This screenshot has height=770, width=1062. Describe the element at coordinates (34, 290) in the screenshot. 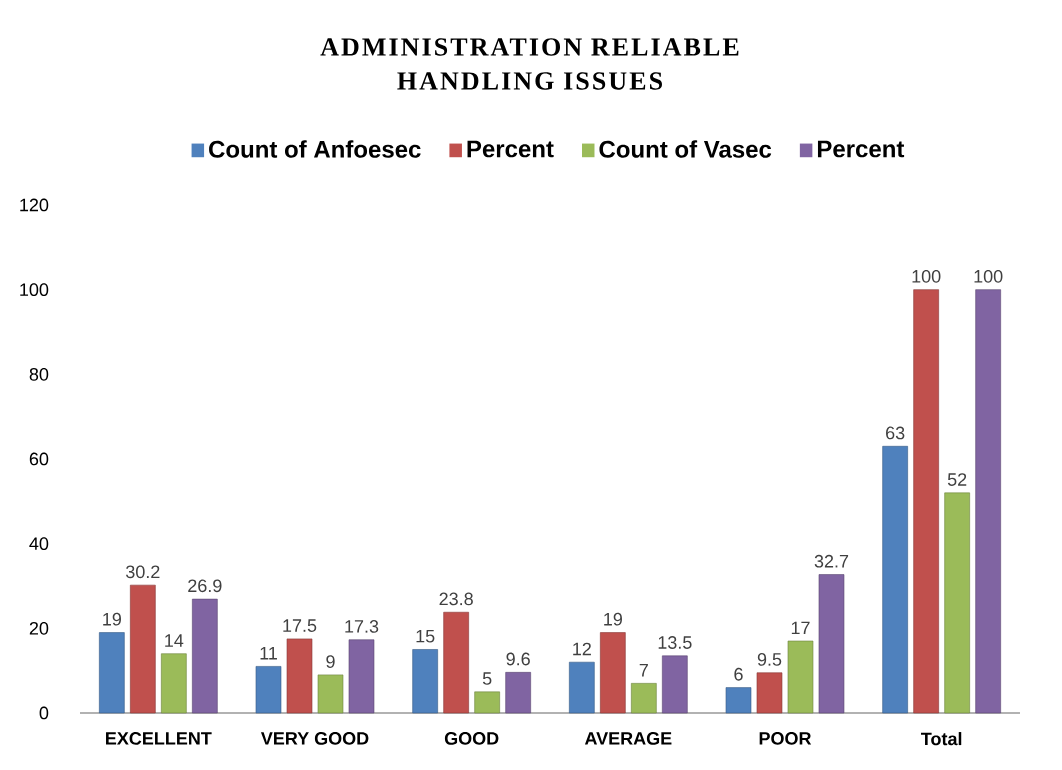

I see `y-tick-label: 100` at that location.